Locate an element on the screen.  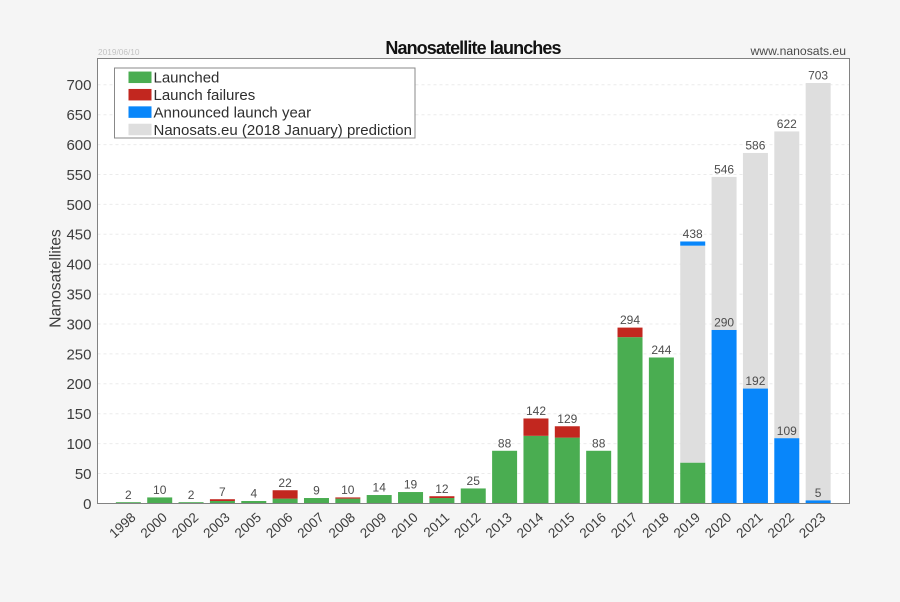
svg-text: 2019/06/10 is located at coordinates (119, 52).